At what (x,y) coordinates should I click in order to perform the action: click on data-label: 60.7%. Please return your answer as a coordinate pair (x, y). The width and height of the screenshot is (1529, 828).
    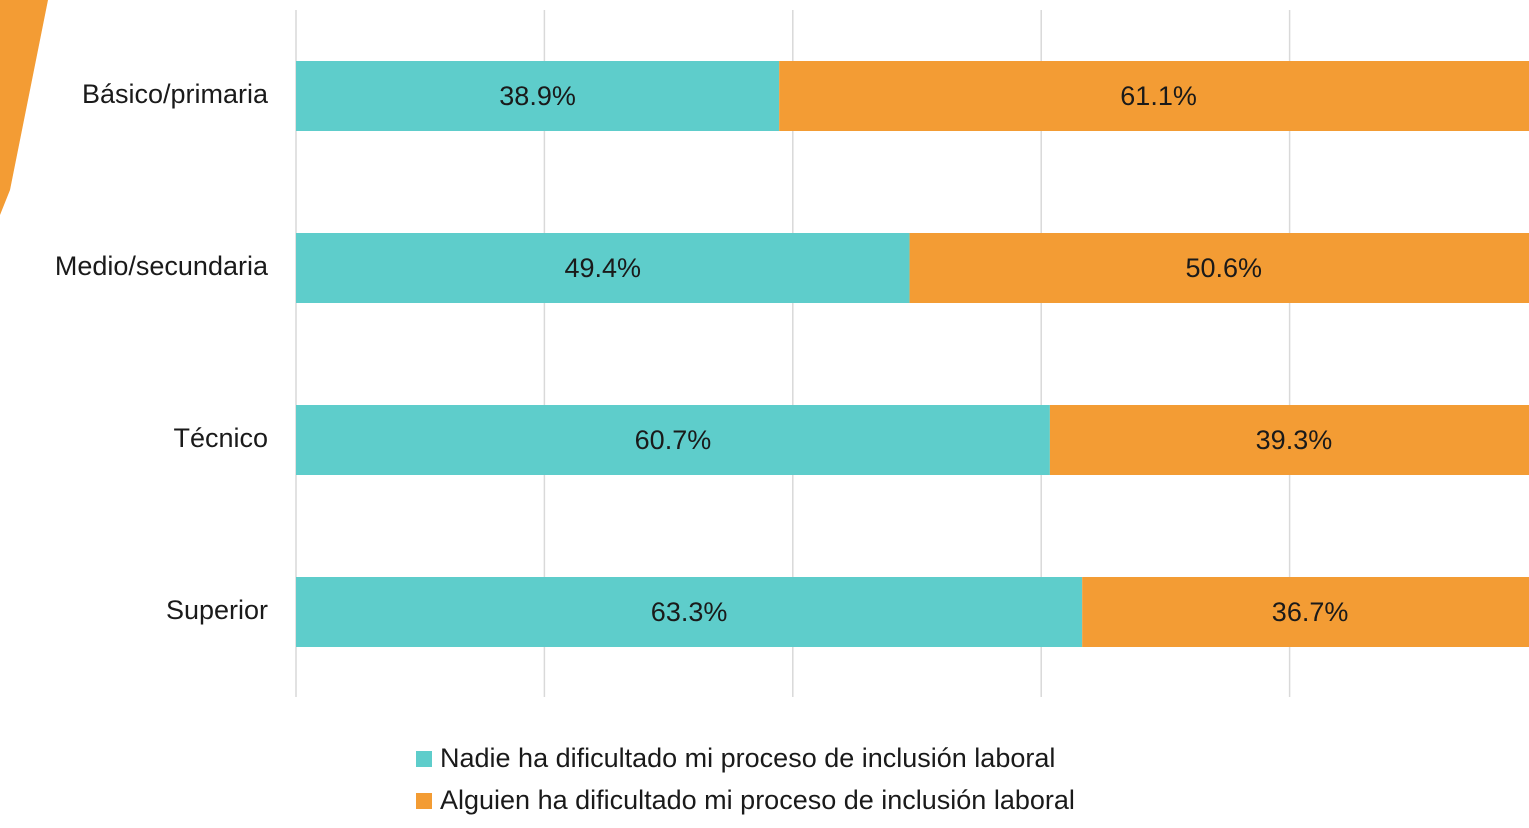
    Looking at the image, I should click on (673, 440).